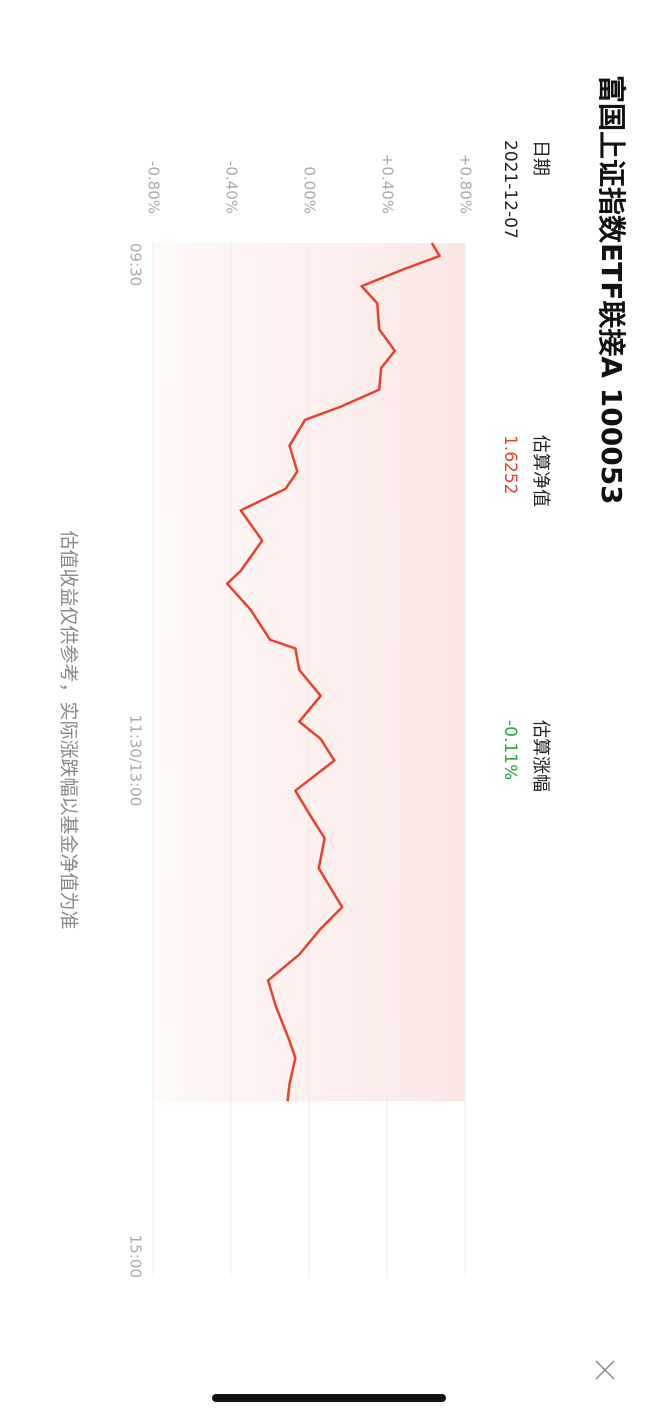 Image resolution: width=658 pixels, height=1425 pixels. What do you see at coordinates (605, 1370) in the screenshot?
I see `close-button` at bounding box center [605, 1370].